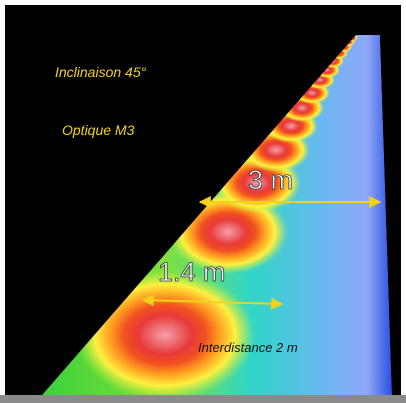 The width and height of the screenshot is (406, 403). What do you see at coordinates (270, 180) in the screenshot?
I see `width-label: 3 m` at bounding box center [270, 180].